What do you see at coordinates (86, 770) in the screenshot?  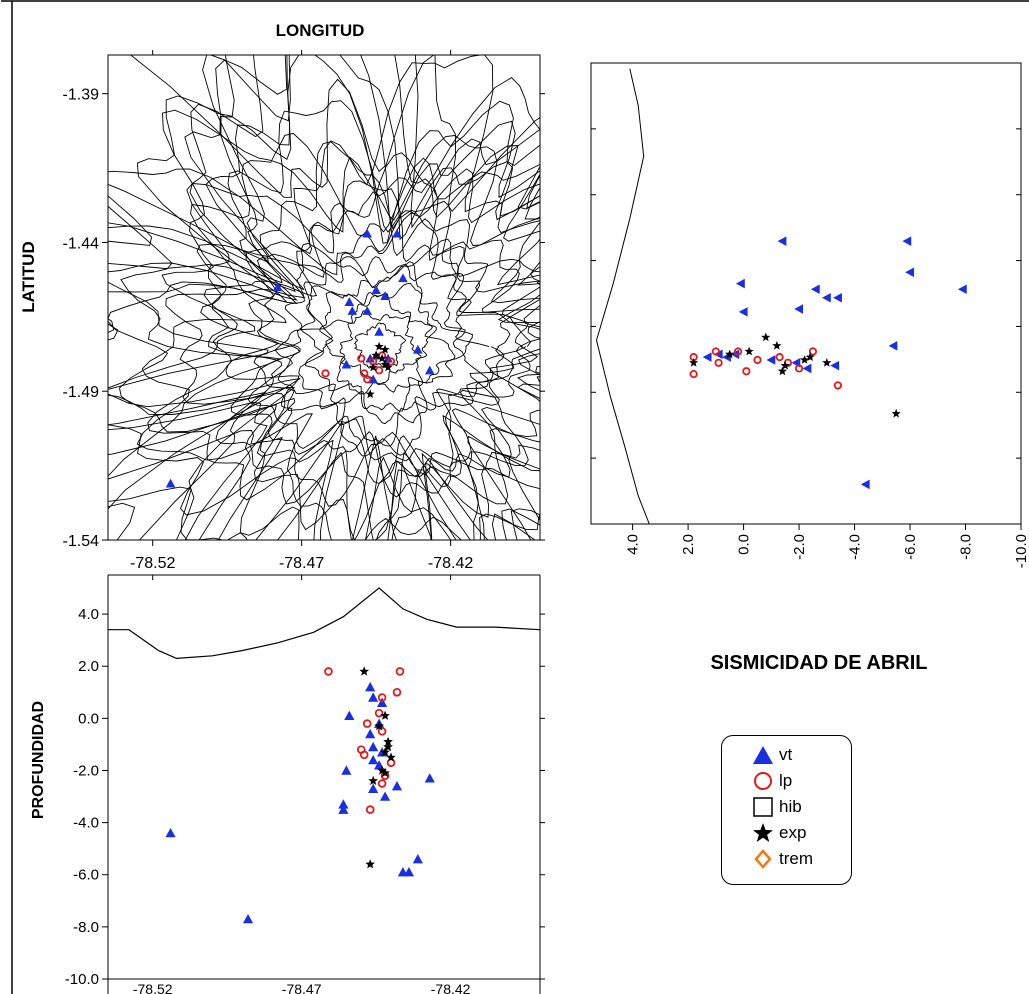 I see `depth-ytick-label: -2.0` at bounding box center [86, 770].